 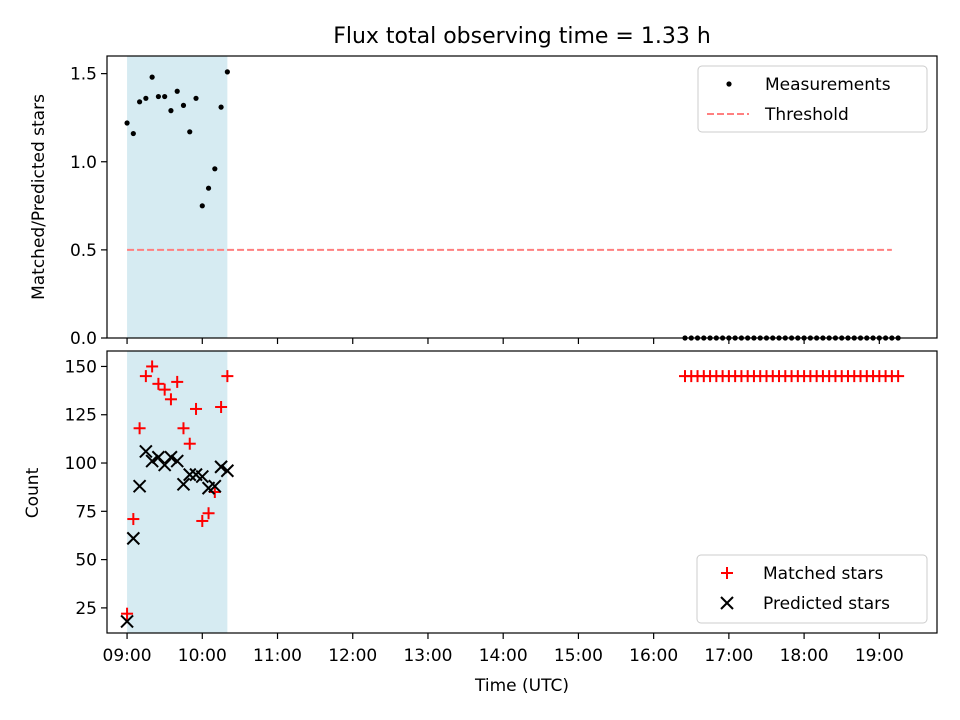 What do you see at coordinates (522, 36) in the screenshot?
I see `chart-title: Flux total observing time = 1.33 h` at bounding box center [522, 36].